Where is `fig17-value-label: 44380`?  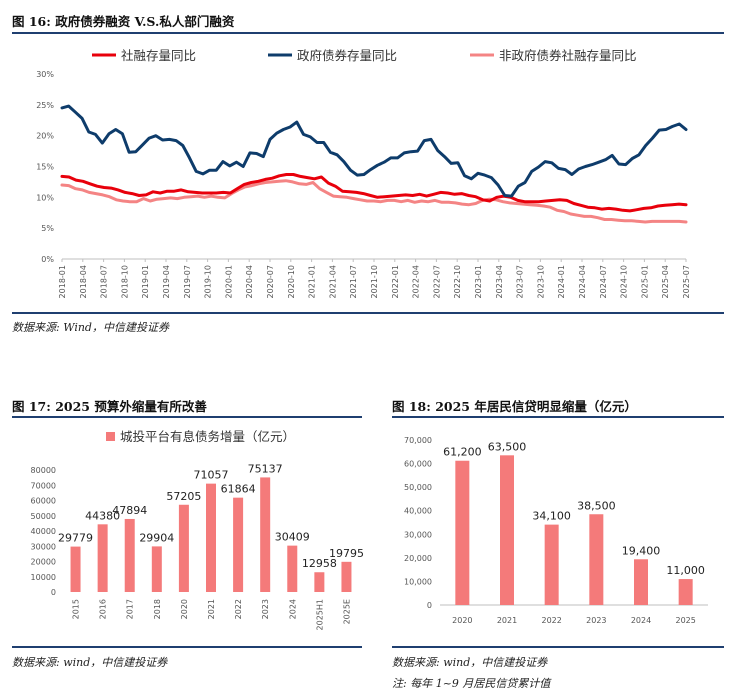
fig17-value-label: 44380 is located at coordinates (102, 515).